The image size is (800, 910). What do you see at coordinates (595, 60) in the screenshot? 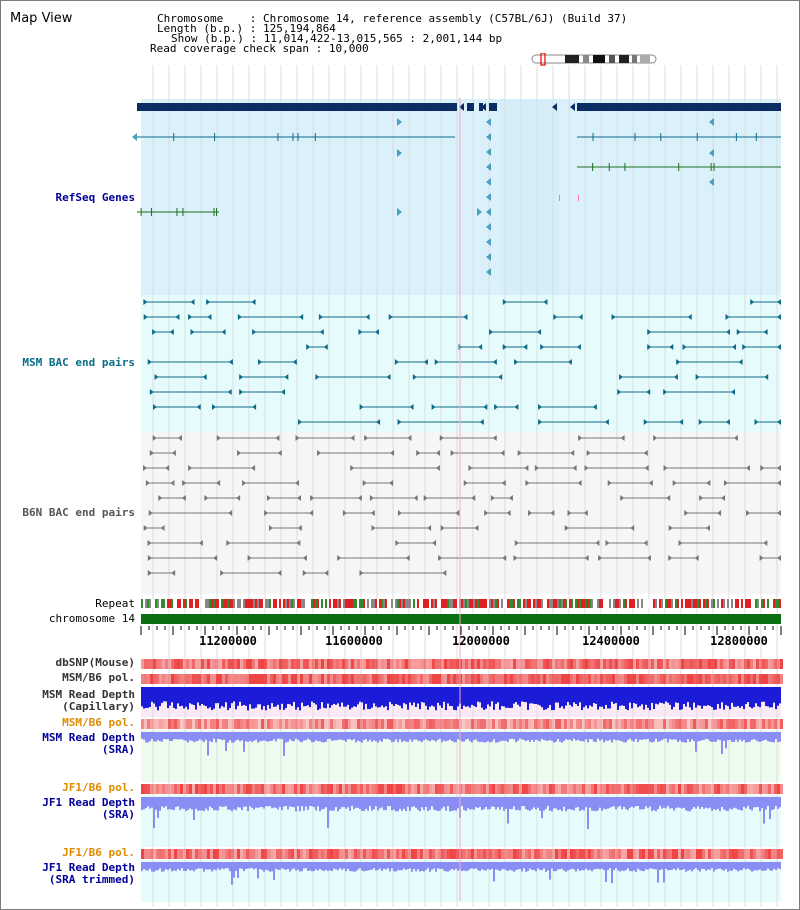
I see `chromosome-ideogram` at bounding box center [595, 60].